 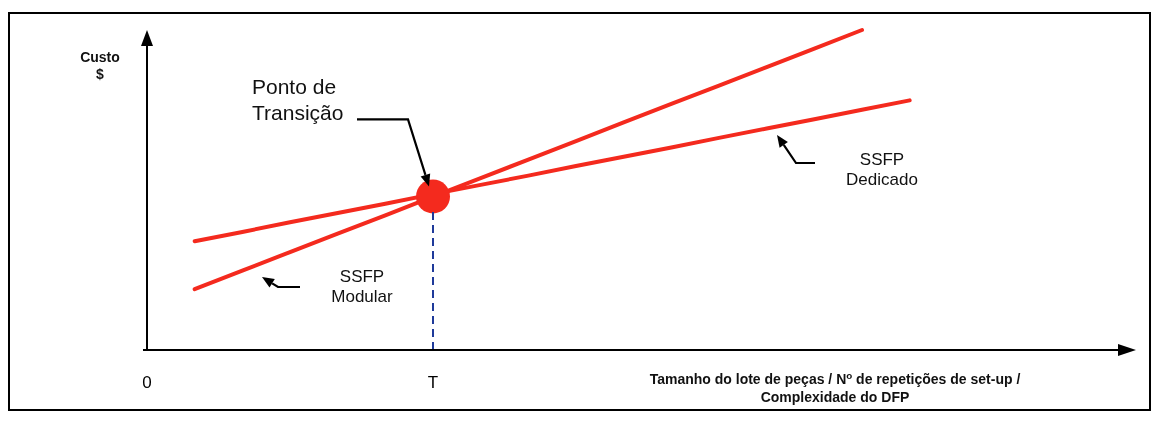 What do you see at coordinates (298, 99) in the screenshot?
I see `annotation: Ponto de Transição` at bounding box center [298, 99].